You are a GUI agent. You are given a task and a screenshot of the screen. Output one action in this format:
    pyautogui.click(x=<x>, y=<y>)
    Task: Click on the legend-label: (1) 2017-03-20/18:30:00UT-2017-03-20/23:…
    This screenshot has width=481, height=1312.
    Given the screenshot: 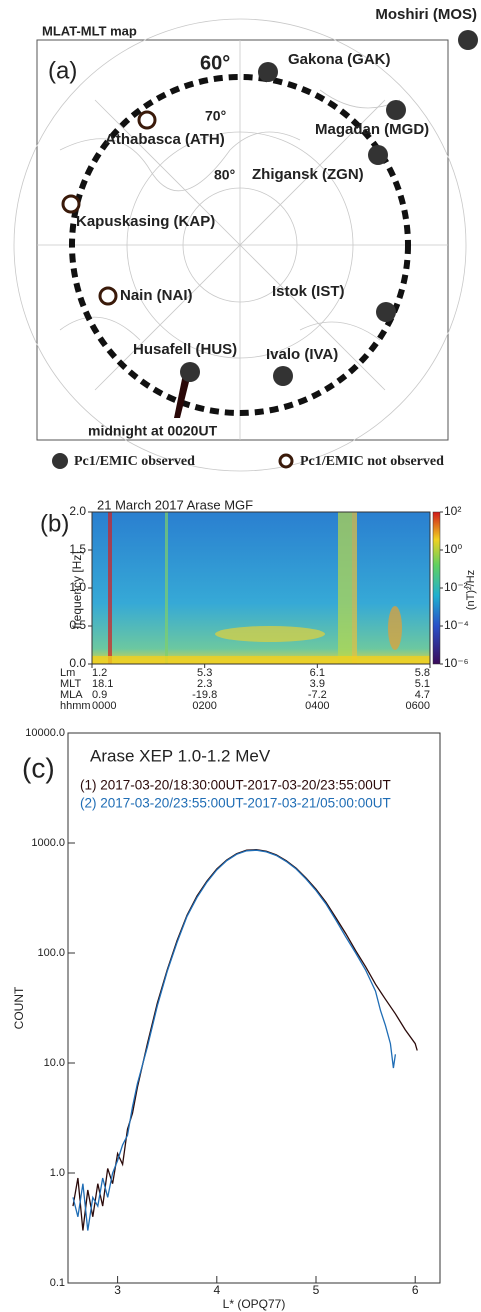 What is the action you would take?
    pyautogui.click(x=235, y=785)
    